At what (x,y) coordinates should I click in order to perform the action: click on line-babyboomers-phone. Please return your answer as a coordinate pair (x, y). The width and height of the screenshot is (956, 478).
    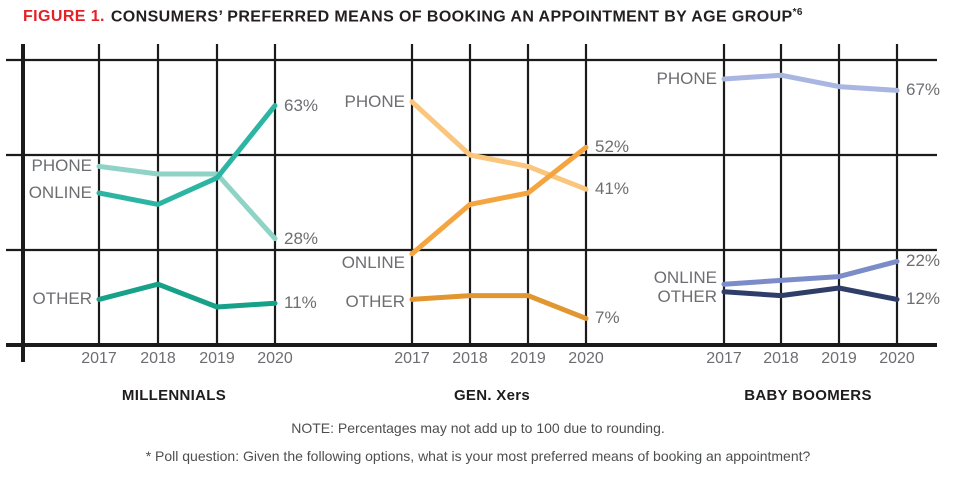
    Looking at the image, I should click on (810, 82).